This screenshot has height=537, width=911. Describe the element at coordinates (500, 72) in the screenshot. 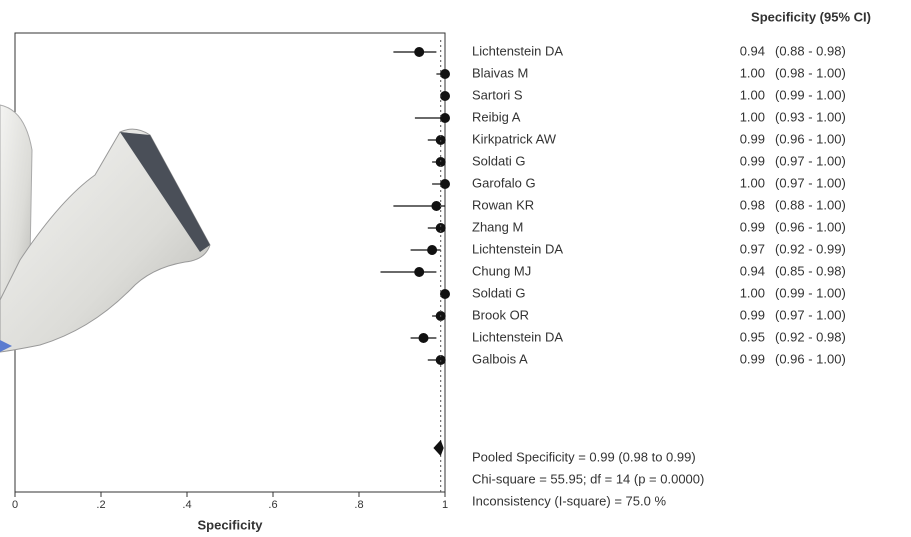

I see `study-label: Blaivas M` at that location.